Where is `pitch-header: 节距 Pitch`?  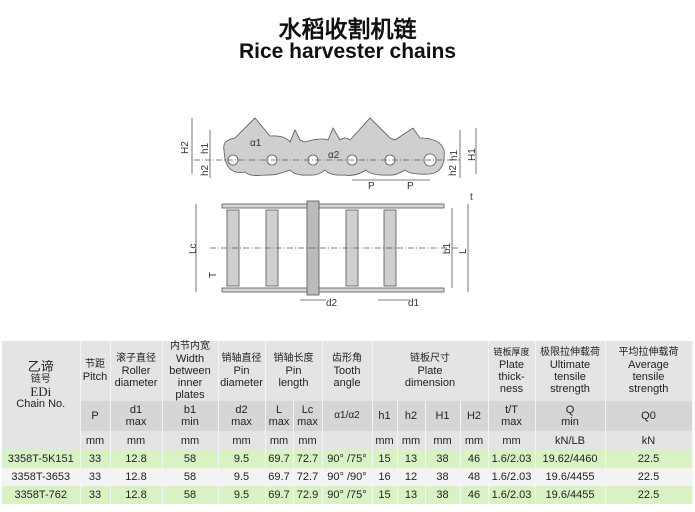
pitch-header: 节距 Pitch is located at coordinates (95, 371).